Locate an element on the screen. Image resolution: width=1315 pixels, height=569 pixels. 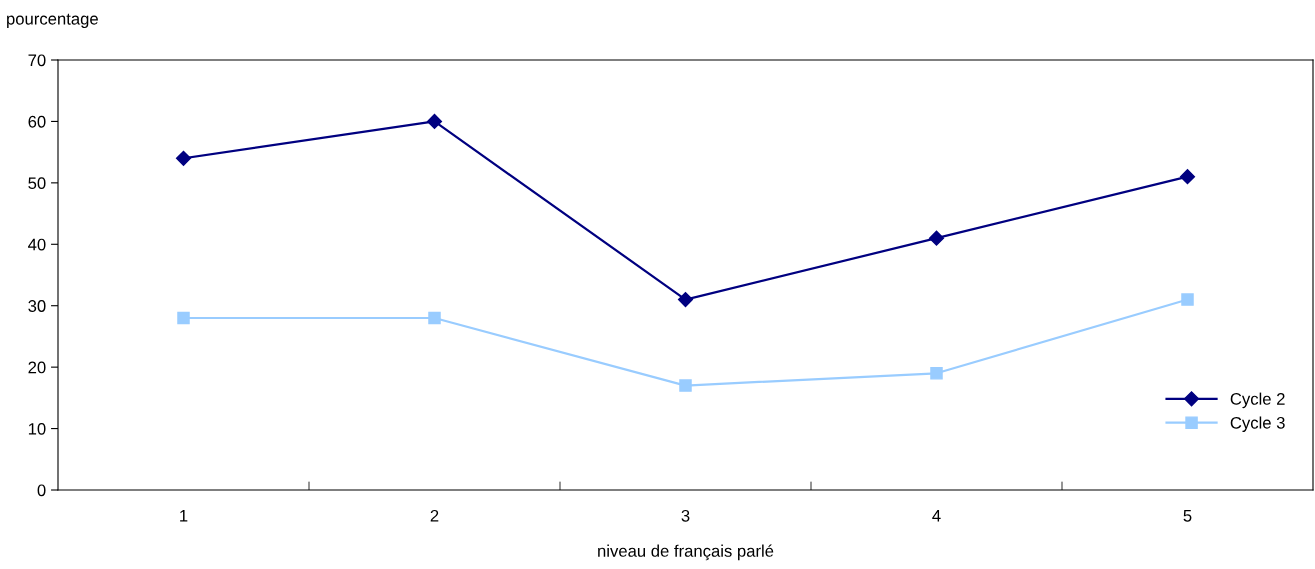
legend-label: Cycle 2 is located at coordinates (1257, 400).